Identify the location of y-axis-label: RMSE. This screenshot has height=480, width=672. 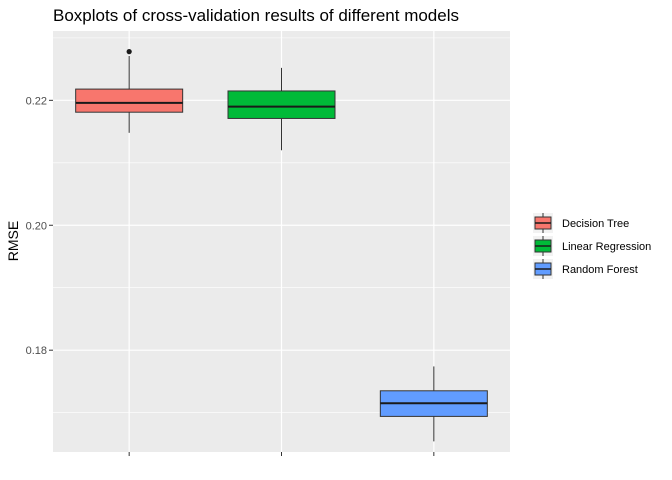
(13, 241).